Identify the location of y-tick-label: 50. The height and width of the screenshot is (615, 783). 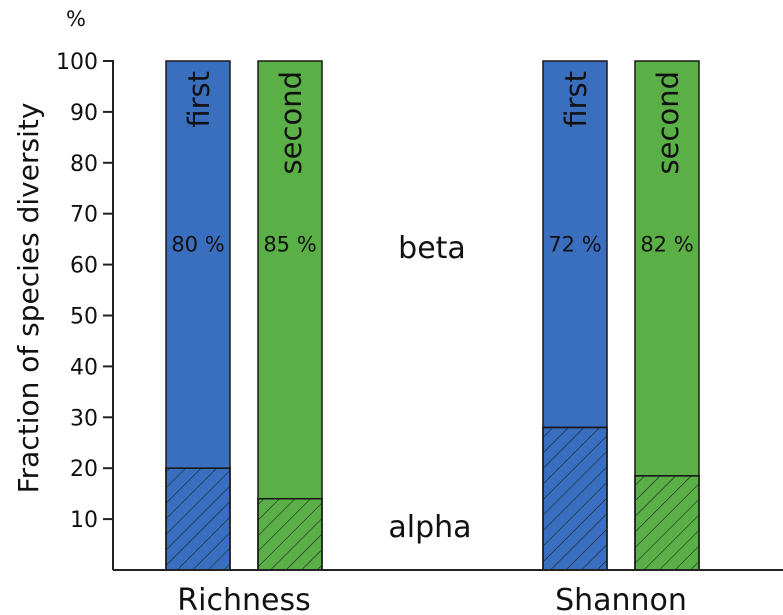
(84, 317).